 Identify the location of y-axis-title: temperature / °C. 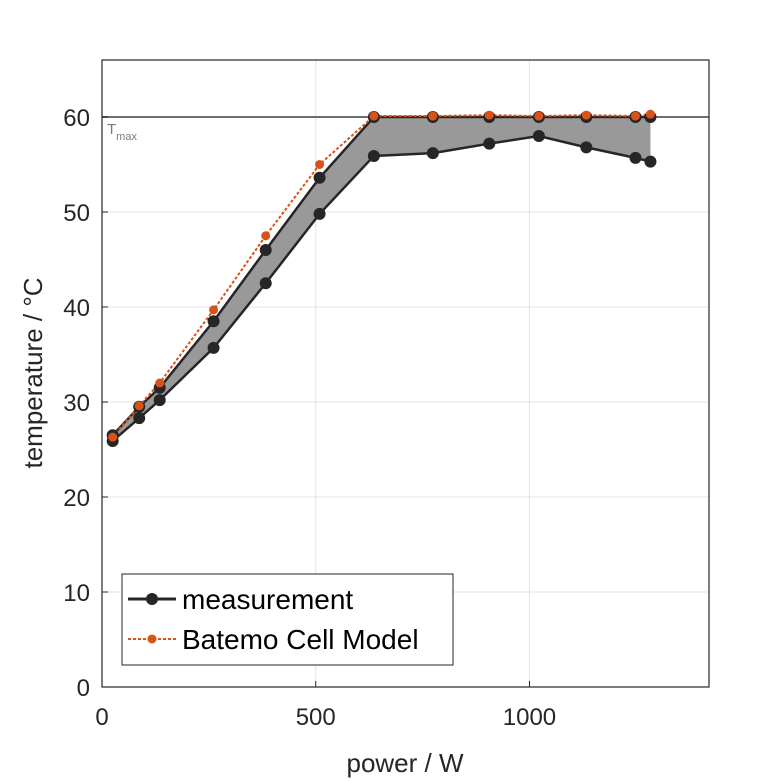
(33, 372).